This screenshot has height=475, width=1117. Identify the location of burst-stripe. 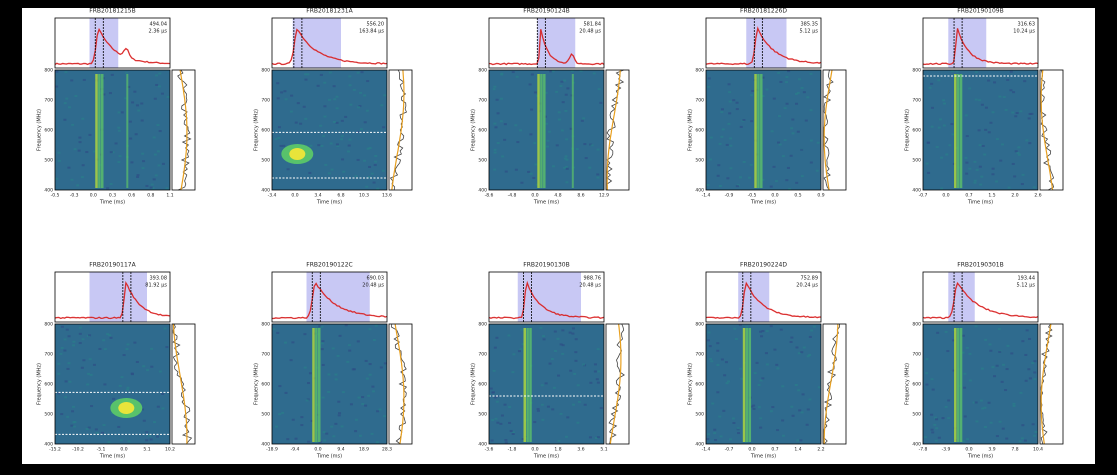
(127, 131).